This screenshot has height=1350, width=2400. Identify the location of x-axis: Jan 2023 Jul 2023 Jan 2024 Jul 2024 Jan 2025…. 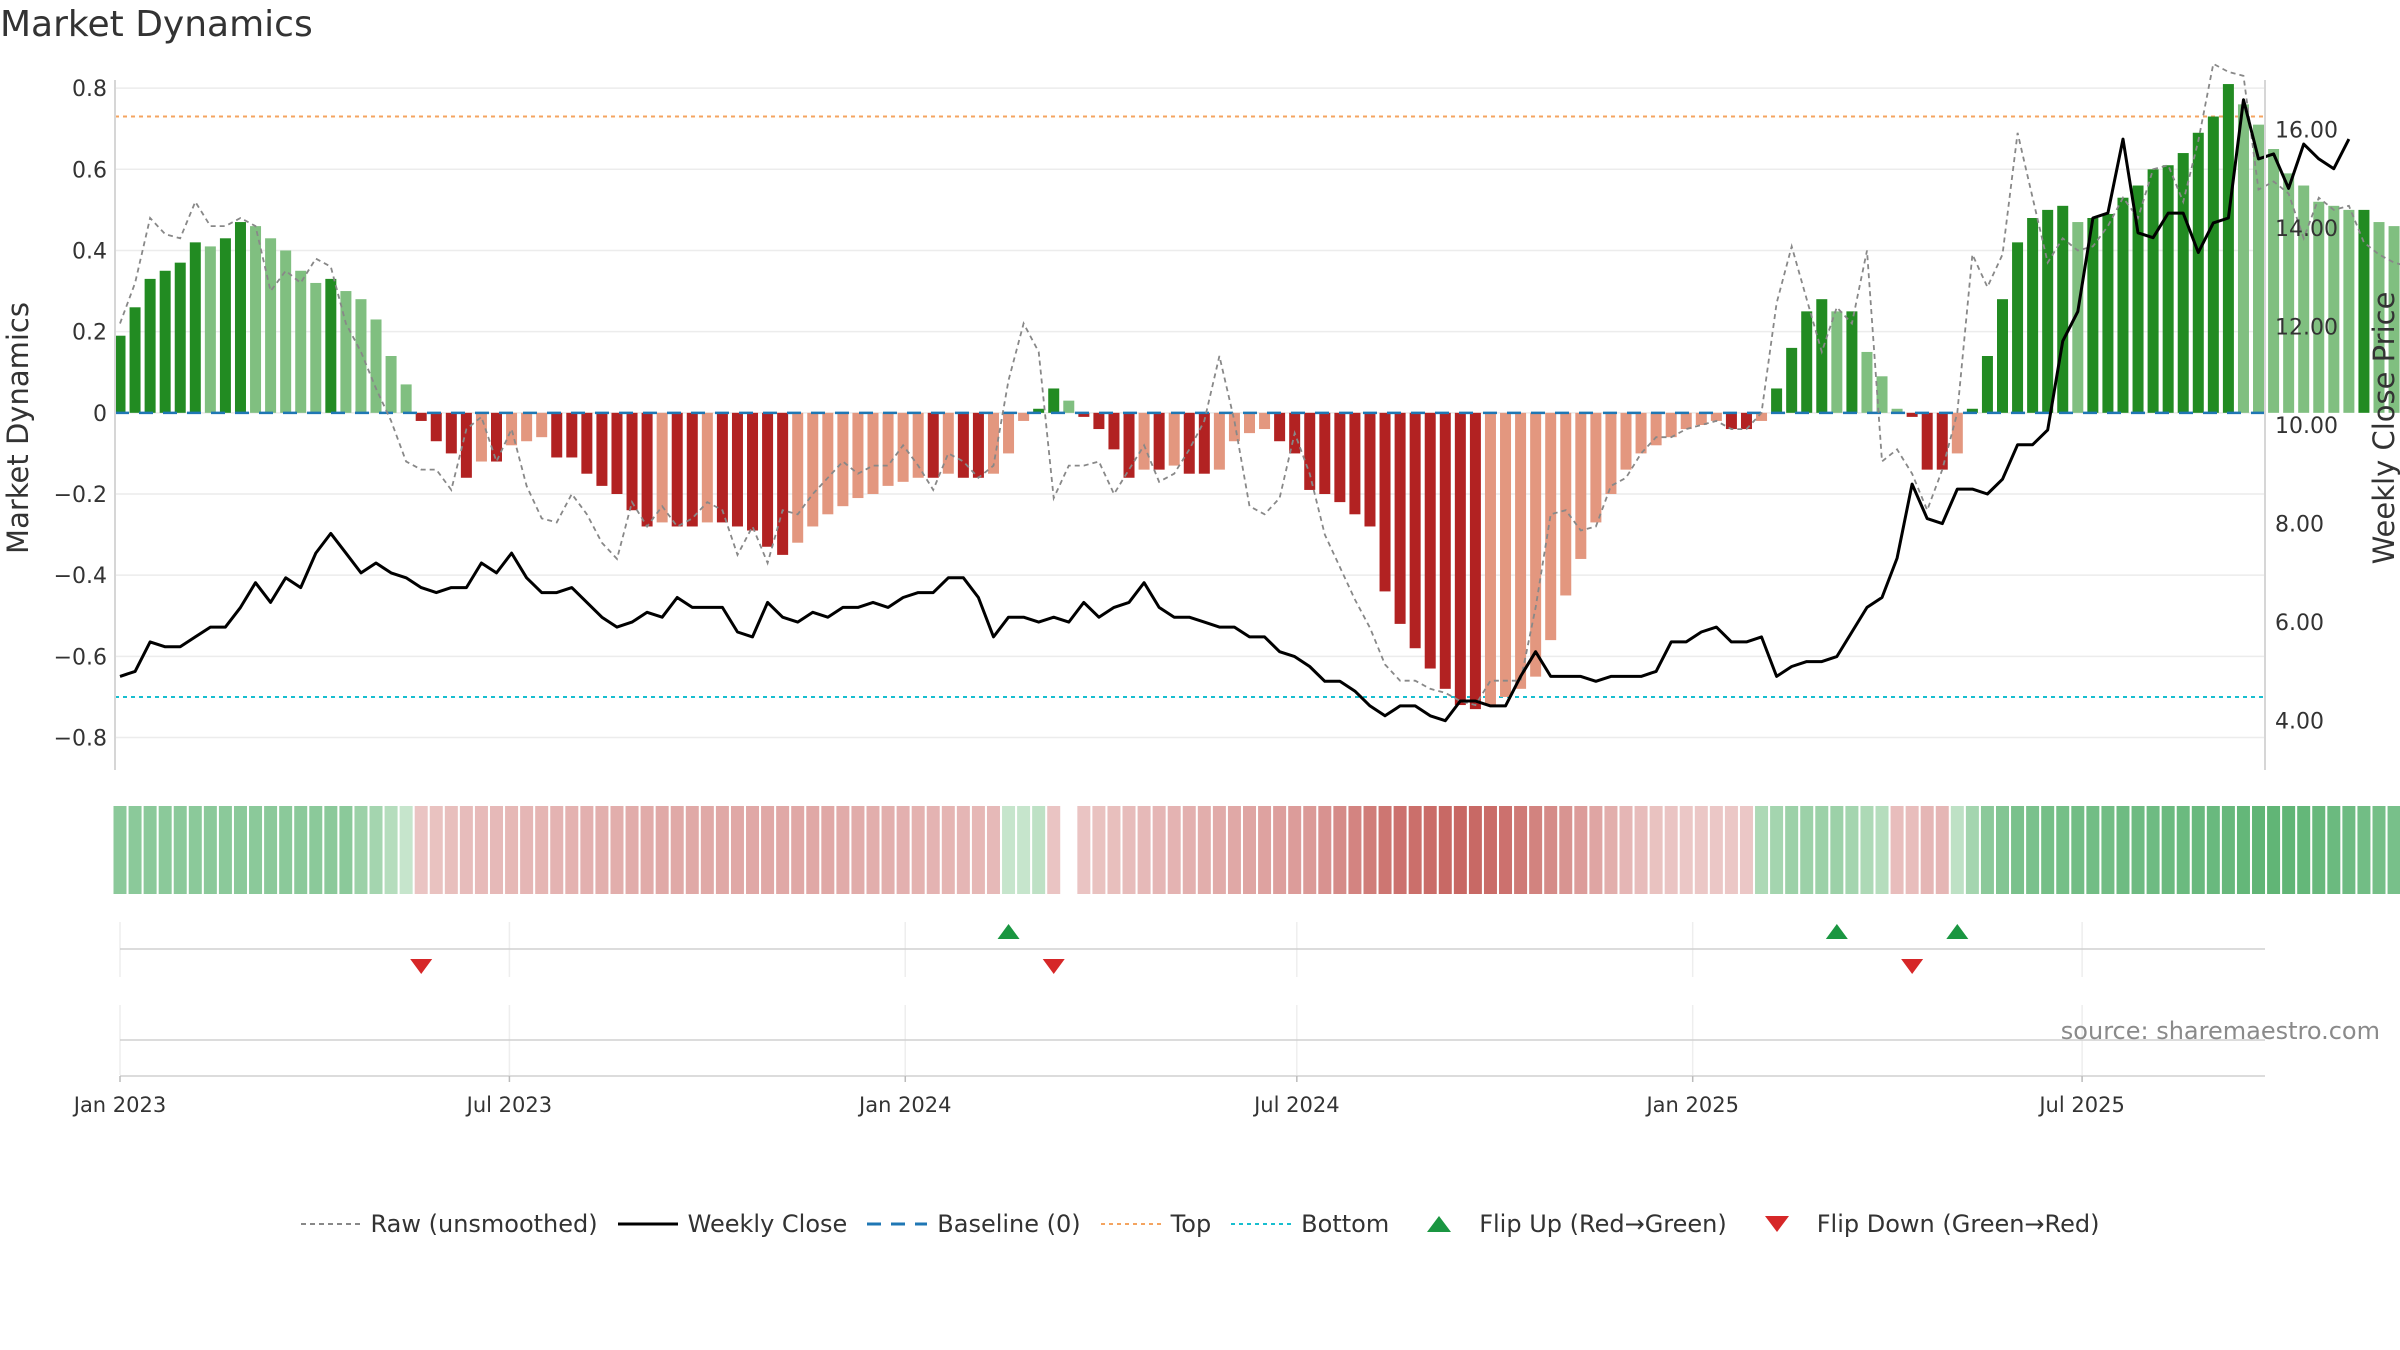
(1098, 1096).